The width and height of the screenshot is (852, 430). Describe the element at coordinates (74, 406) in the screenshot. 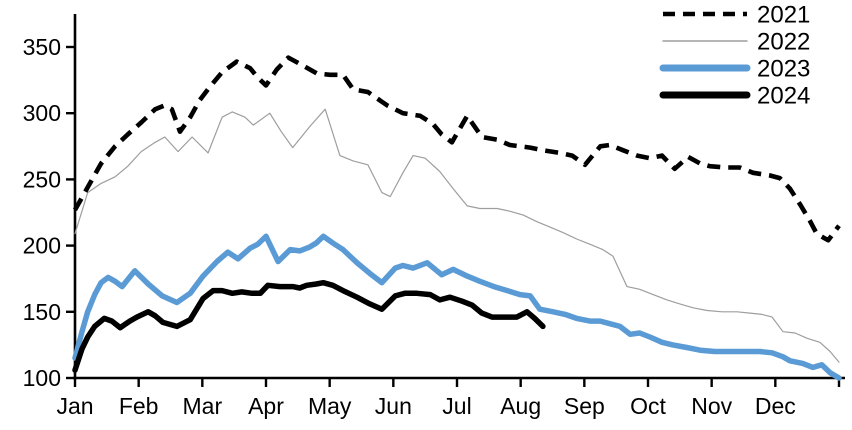

I see `x-tick-label: Jan` at that location.